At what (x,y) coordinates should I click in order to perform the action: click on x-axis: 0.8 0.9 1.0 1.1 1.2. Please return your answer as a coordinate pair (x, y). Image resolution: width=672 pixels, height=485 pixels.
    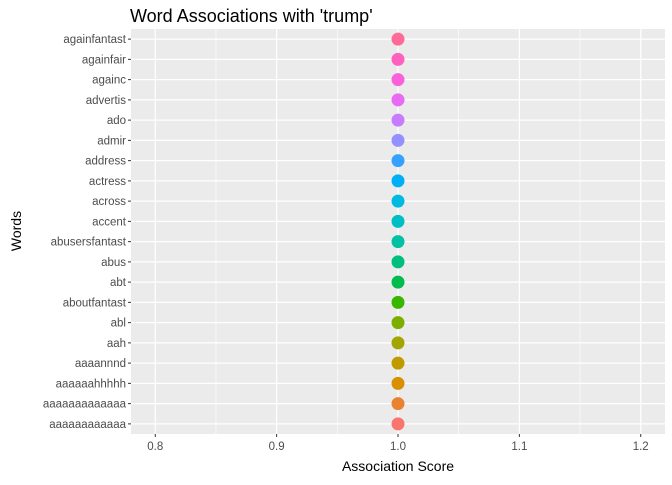
    Looking at the image, I should click on (398, 443).